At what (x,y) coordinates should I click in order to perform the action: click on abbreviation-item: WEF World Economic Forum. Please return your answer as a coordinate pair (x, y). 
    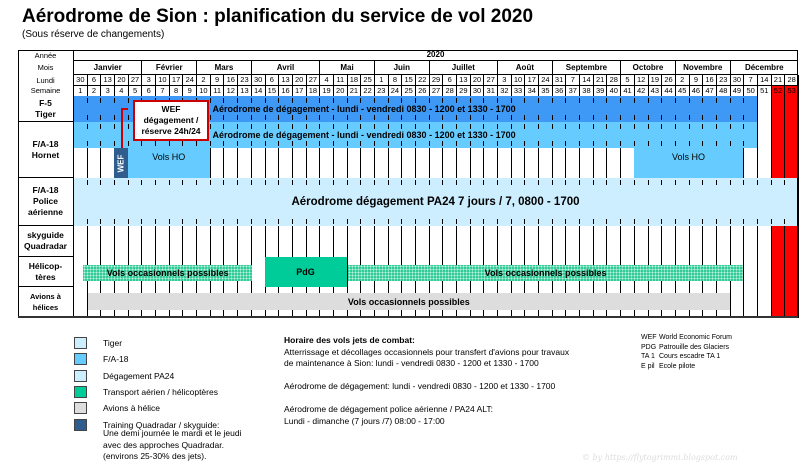
    Looking at the image, I should click on (686, 338).